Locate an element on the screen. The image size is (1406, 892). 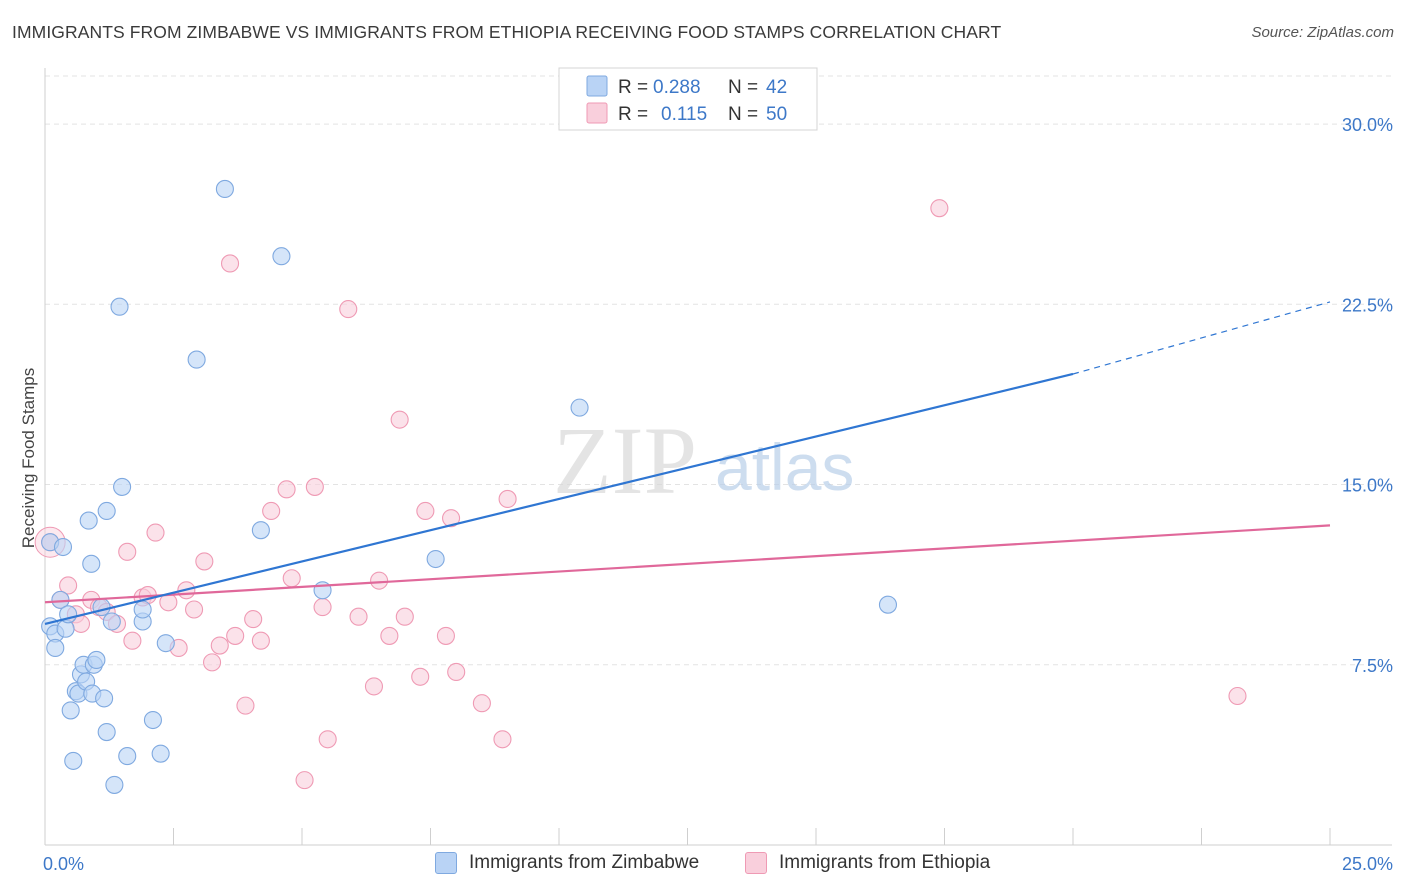
y-tick-labels: 7.5% 15.0% 22.5% 30.0% is located at coordinates (1367, 395).